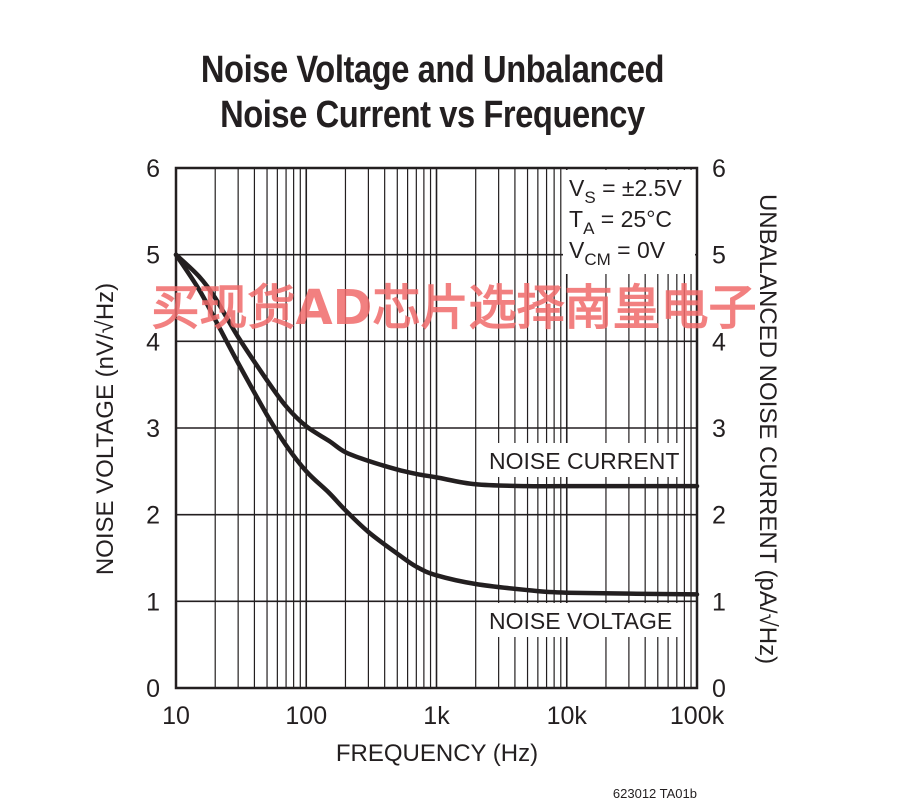  Describe the element at coordinates (567, 716) in the screenshot. I see `x-tick-label: 10k` at that location.